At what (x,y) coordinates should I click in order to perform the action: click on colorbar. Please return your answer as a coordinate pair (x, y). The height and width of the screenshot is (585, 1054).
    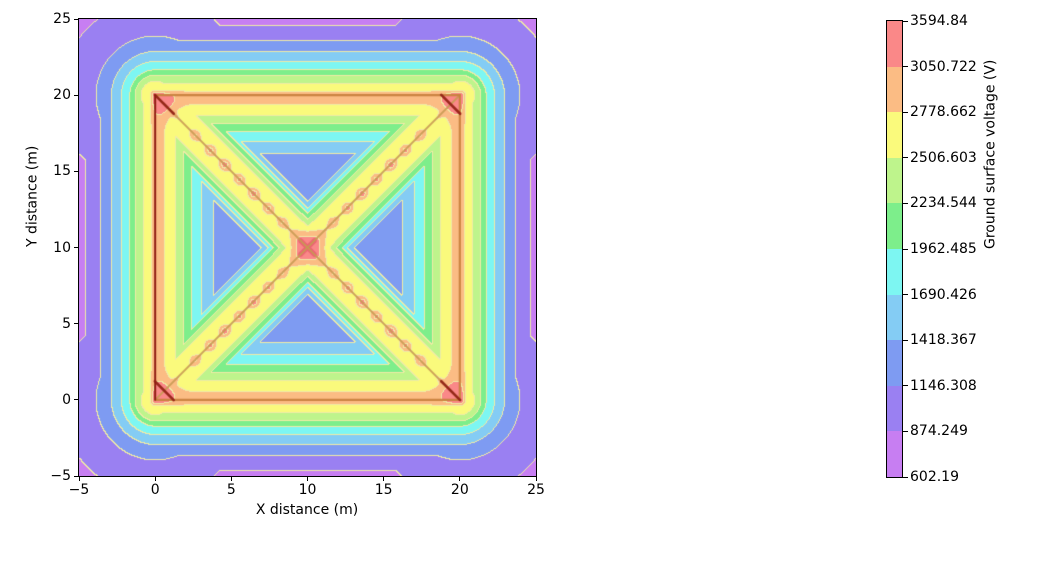
    Looking at the image, I should click on (894, 249).